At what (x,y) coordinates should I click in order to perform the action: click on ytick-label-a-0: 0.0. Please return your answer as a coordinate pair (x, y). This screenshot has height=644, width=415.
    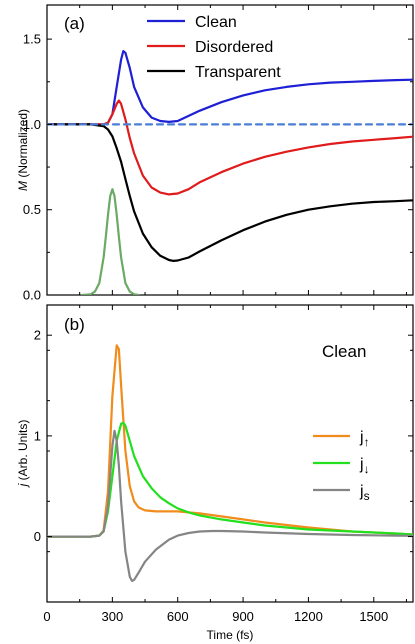
    Looking at the image, I should click on (32, 295).